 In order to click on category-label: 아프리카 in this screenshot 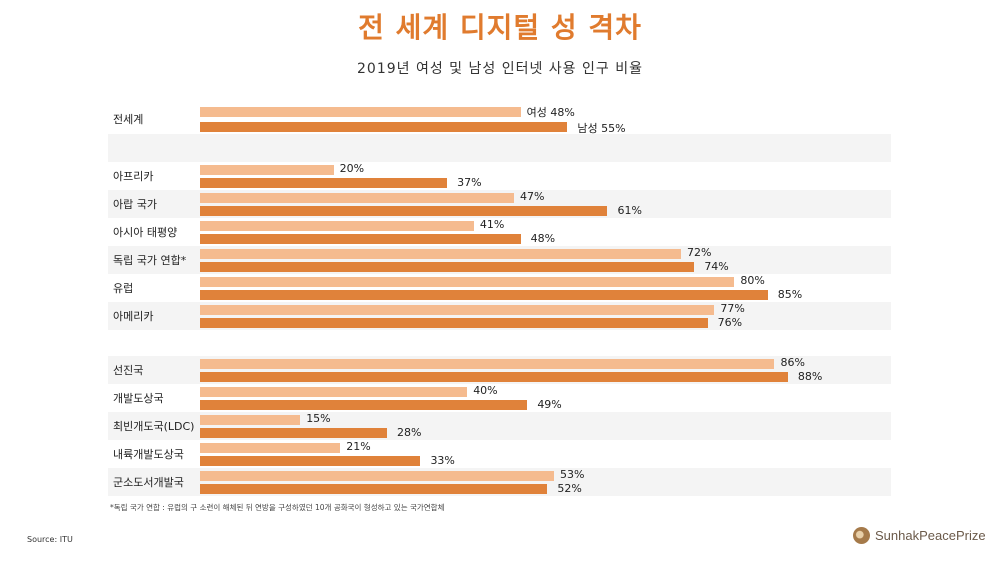, I will do `click(133, 176)`.